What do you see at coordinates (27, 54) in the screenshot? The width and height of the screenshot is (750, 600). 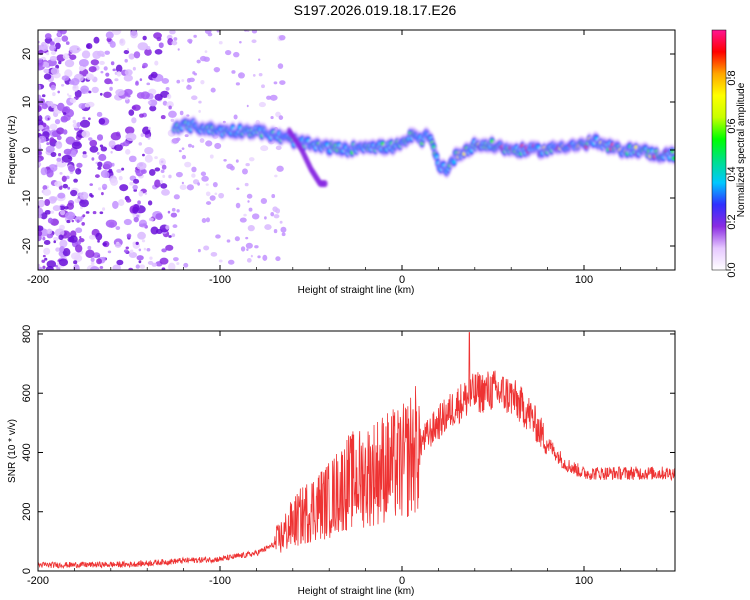 I see `spectrogram-y-tick-label: 20` at bounding box center [27, 54].